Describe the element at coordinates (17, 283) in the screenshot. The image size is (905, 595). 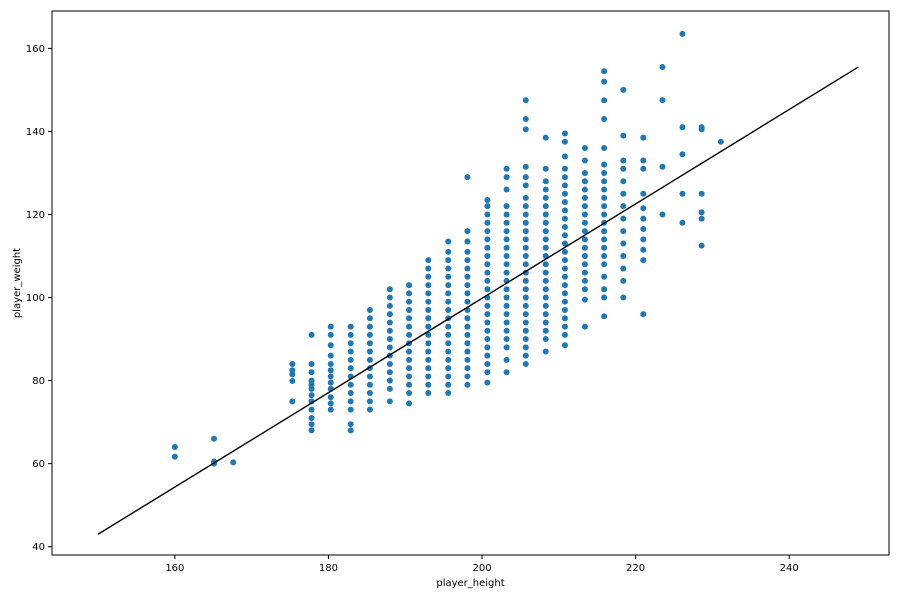
I see `y-axis-label: player_weight` at that location.